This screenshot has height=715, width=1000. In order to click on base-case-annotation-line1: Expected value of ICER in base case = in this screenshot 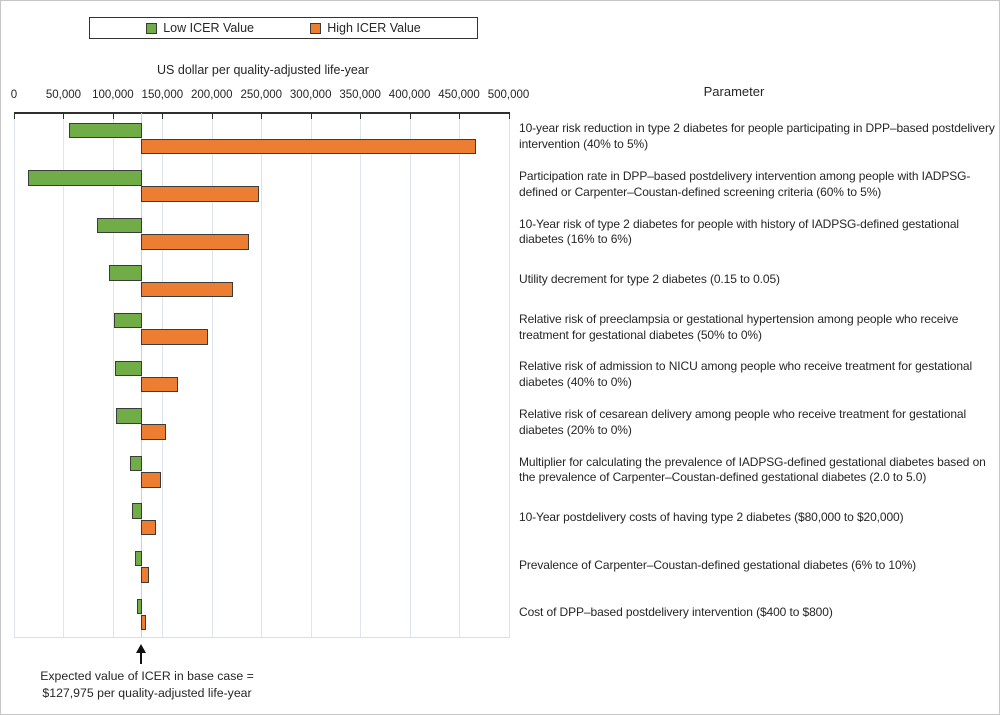, I will do `click(147, 676)`.